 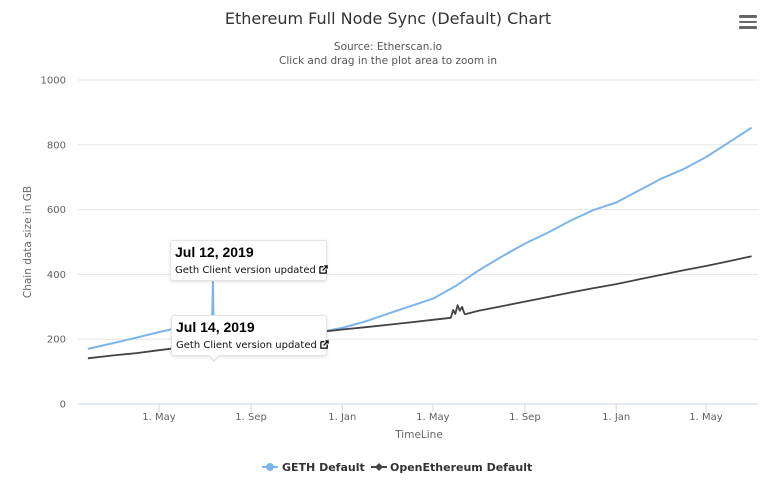 What do you see at coordinates (53, 243) in the screenshot?
I see `y-axis-ticks: 0 200 400 600 800 1000` at bounding box center [53, 243].